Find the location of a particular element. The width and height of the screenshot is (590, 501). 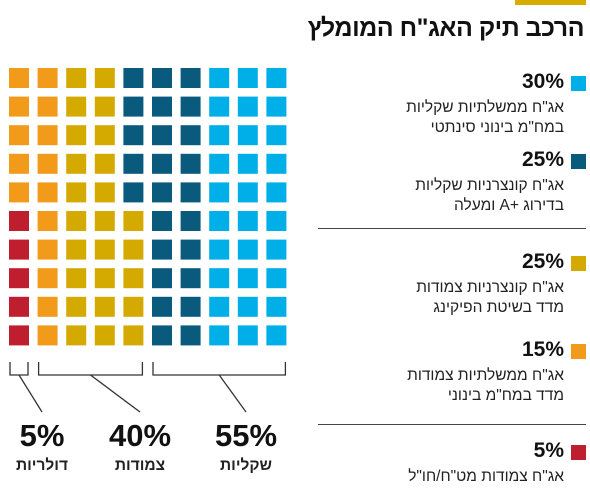

group-percent: 5% is located at coordinates (42, 435).